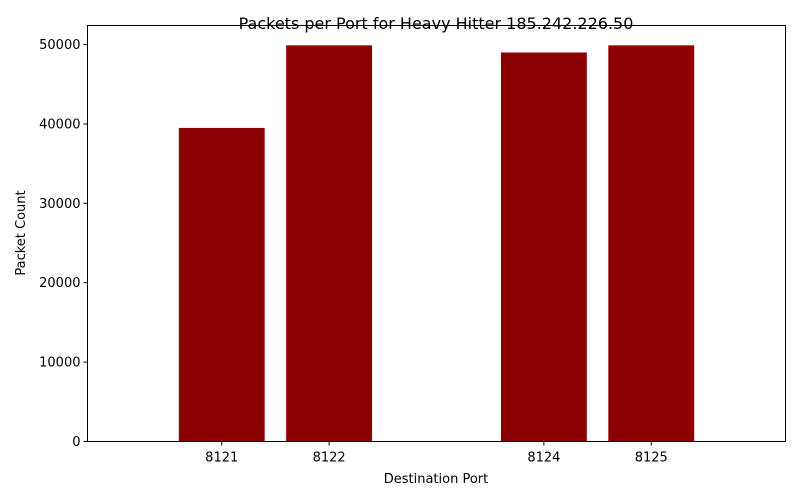 The height and width of the screenshot is (500, 800). I want to click on y-tick-label: 10000, so click(59, 363).